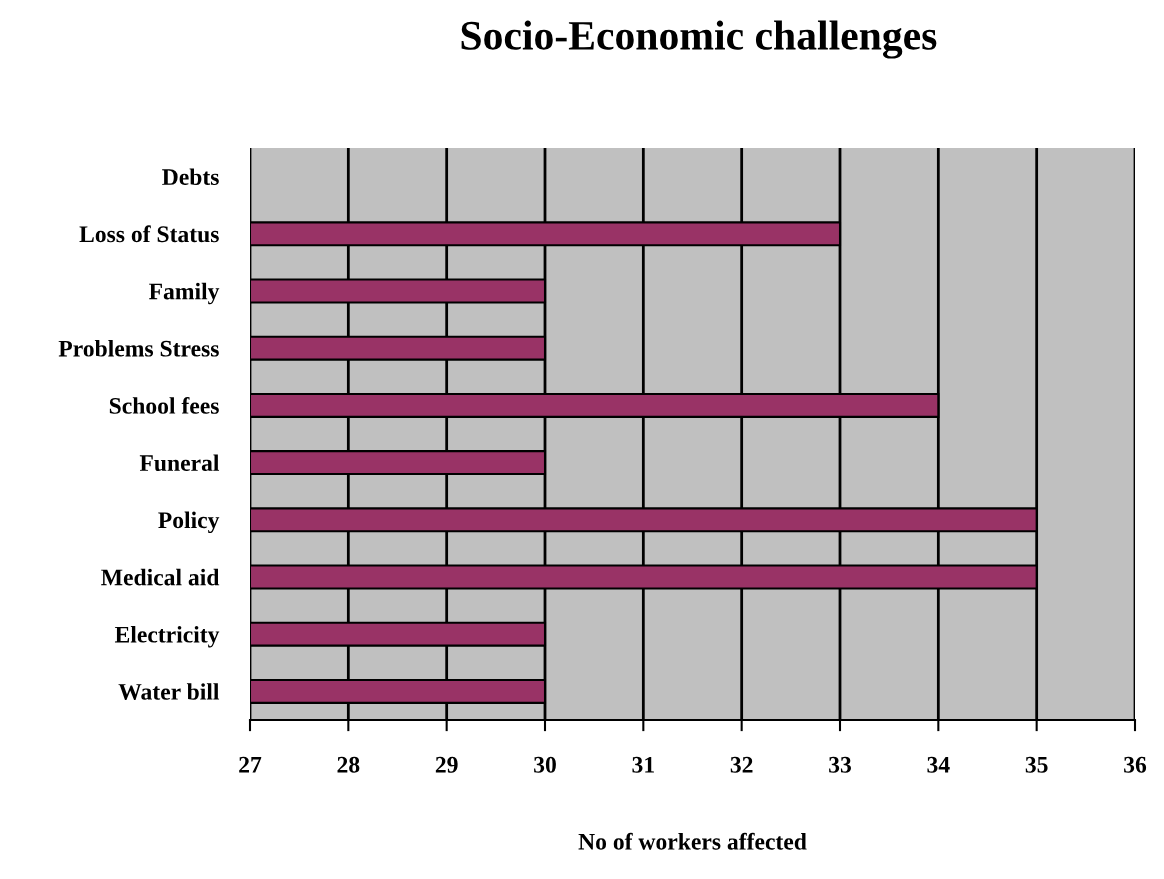 This screenshot has height=879, width=1164. I want to click on x-axis-title: No of workers affected, so click(692, 841).